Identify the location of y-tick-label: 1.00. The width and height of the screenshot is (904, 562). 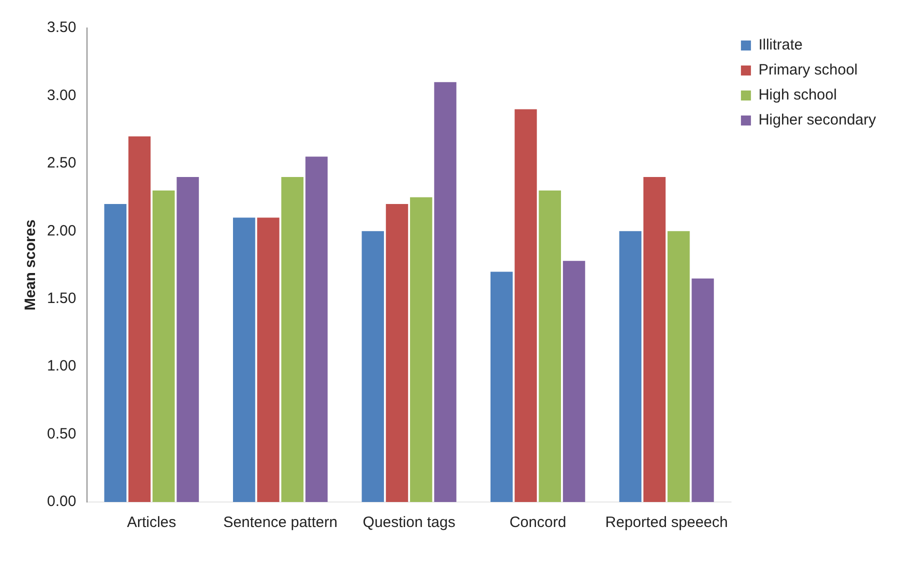
(61, 366).